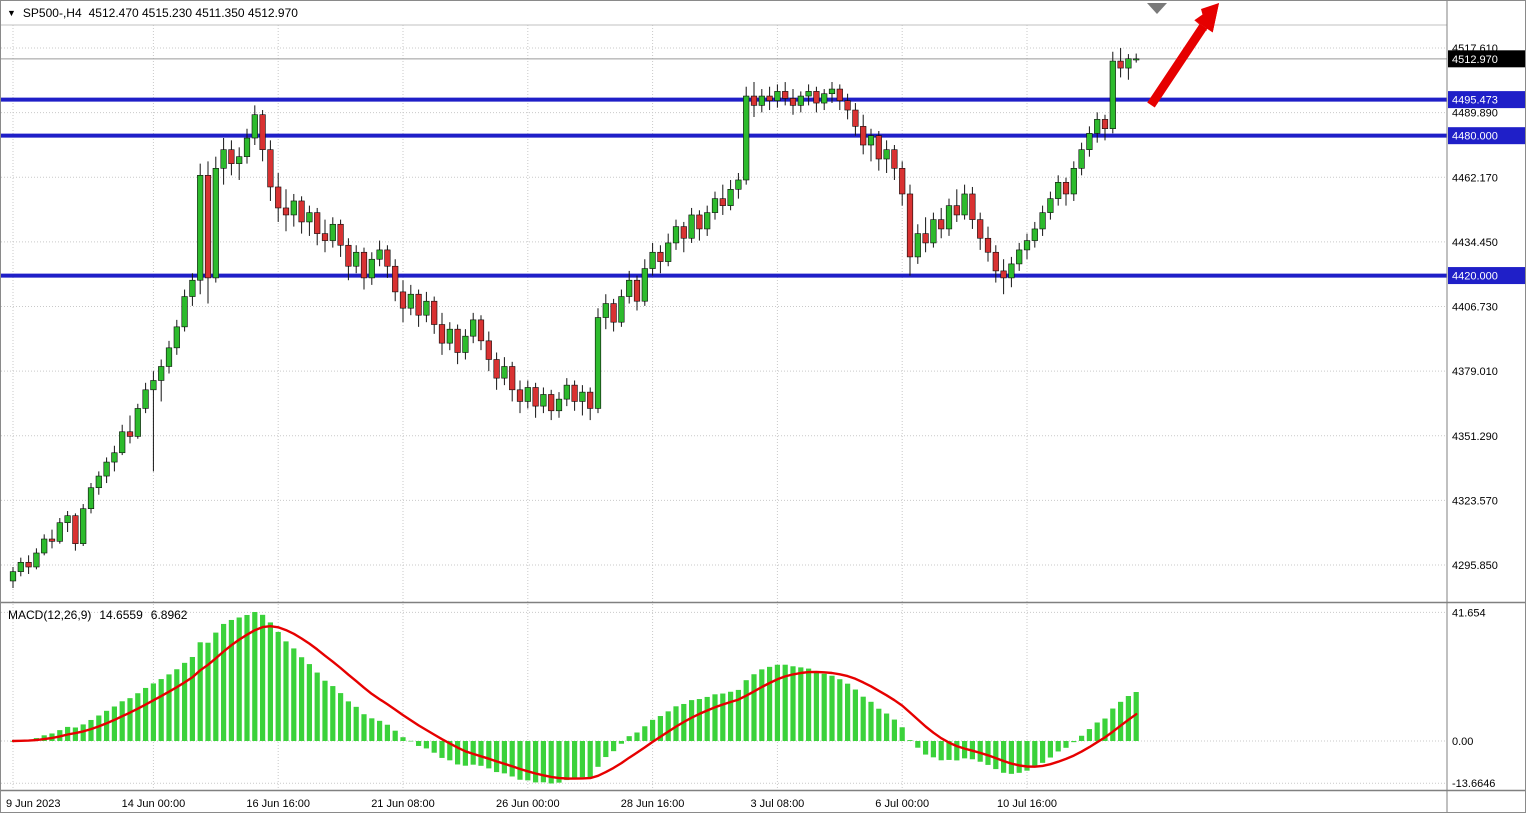 The image size is (1526, 813). What do you see at coordinates (278, 804) in the screenshot?
I see `time-tick-label: 16 Jun 16:00` at bounding box center [278, 804].